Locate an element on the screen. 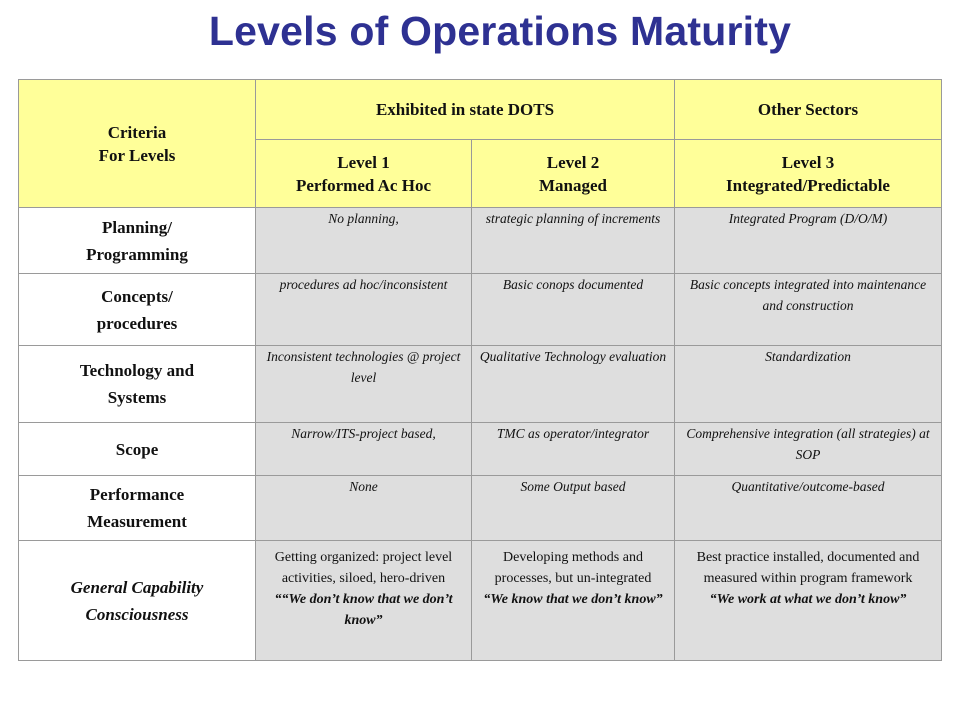 This screenshot has height=720, width=960. criteria-capability: General Capability Consciousness is located at coordinates (137, 600).